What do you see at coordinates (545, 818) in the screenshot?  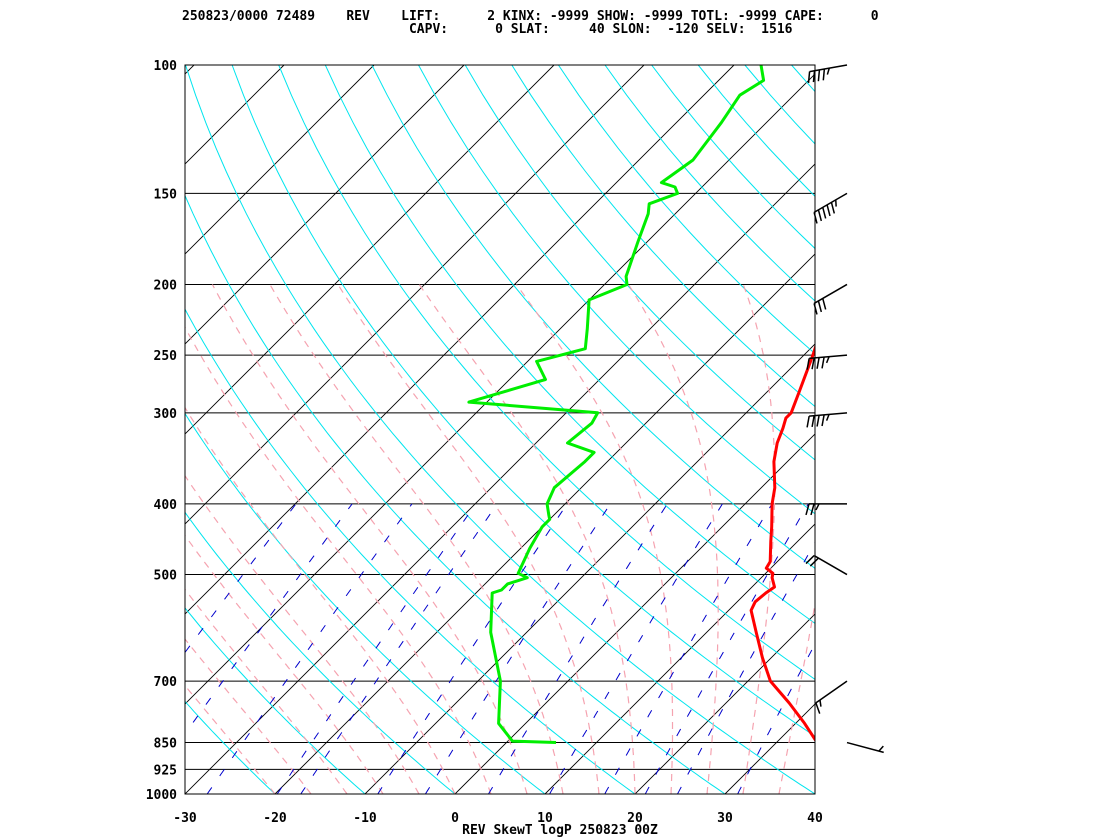 I see `temperature-tick-label: 10` at bounding box center [545, 818].